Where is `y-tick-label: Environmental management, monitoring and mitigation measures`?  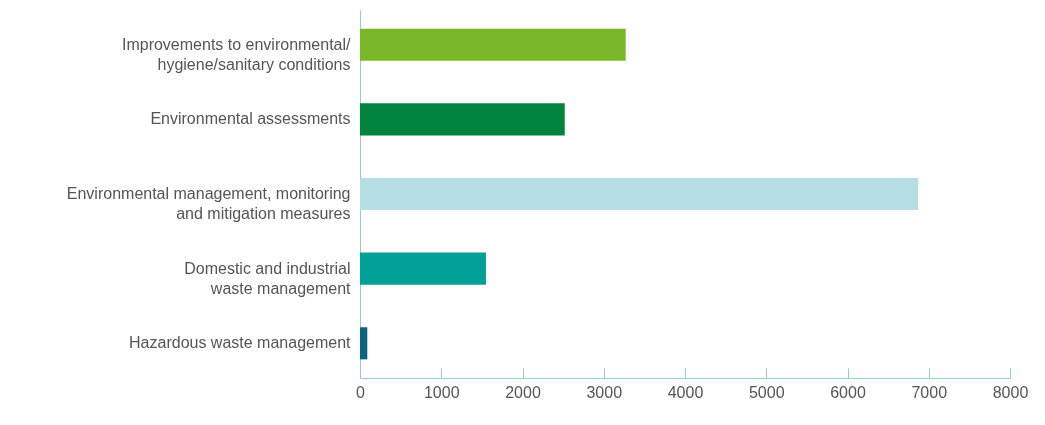
y-tick-label: Environmental management, monitoring and mitigation measures is located at coordinates (208, 203).